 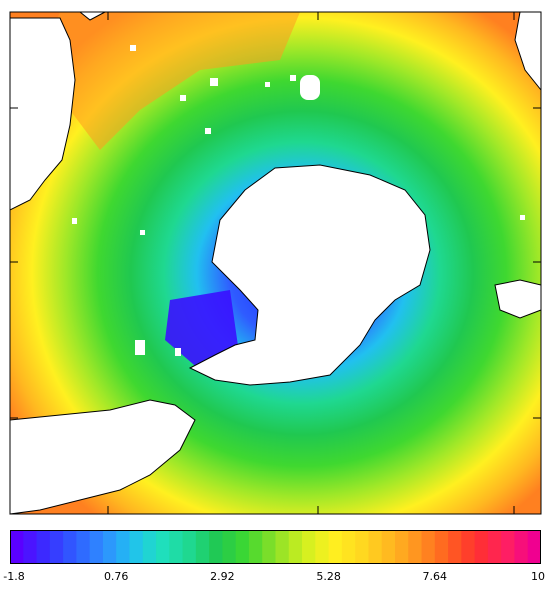 I want to click on colorbar, so click(x=275, y=547).